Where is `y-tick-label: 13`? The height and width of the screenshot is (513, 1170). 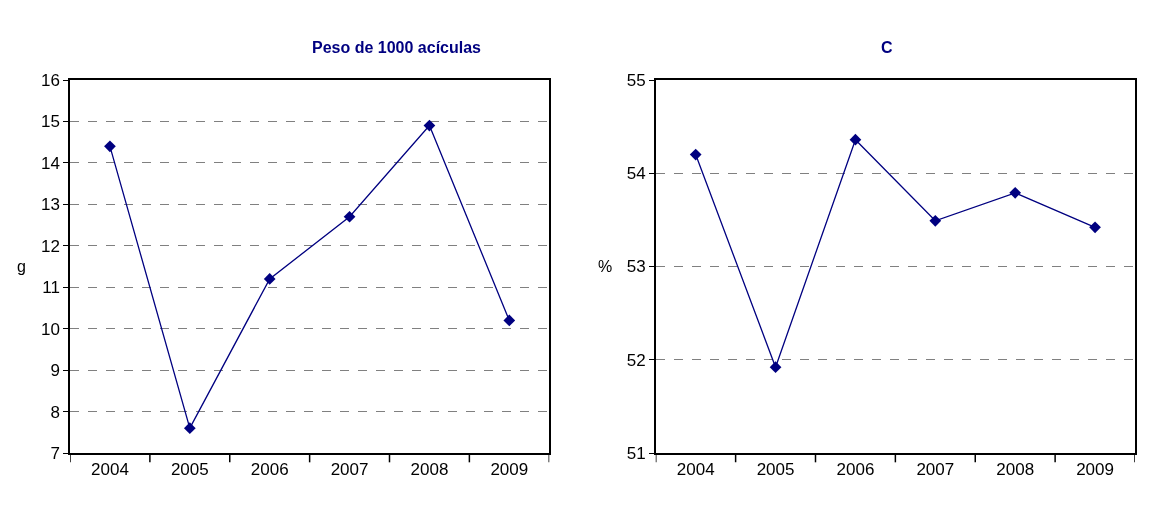 y-tick-label: 13 is located at coordinates (50, 205).